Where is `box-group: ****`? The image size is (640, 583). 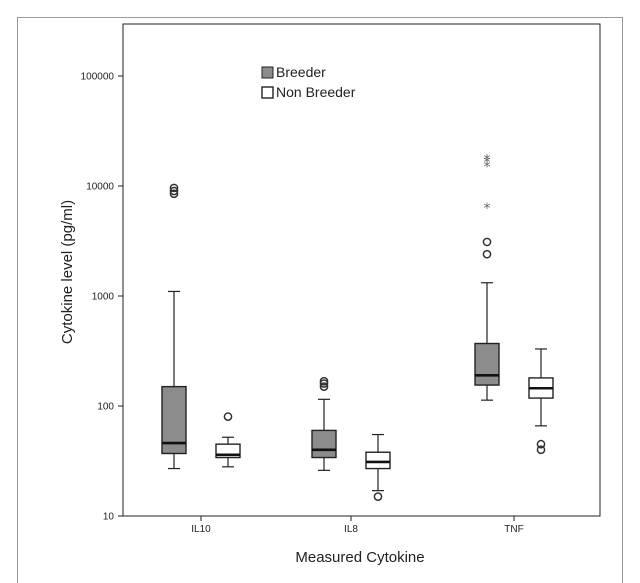 box-group: **** is located at coordinates (487, 276).